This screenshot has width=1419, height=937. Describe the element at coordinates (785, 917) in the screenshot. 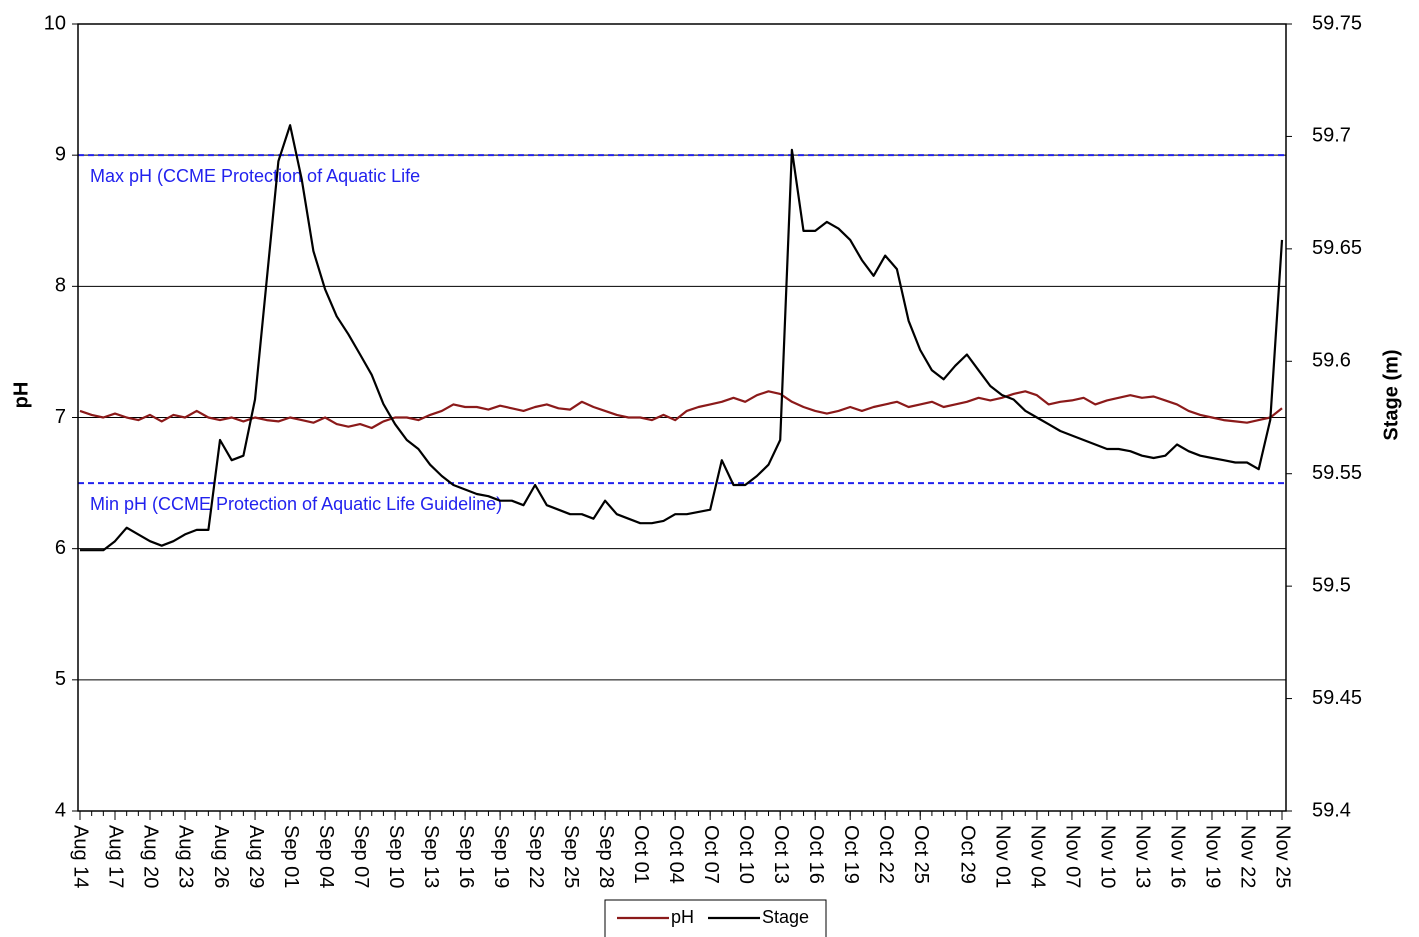

I see `legend-label: Stage` at that location.